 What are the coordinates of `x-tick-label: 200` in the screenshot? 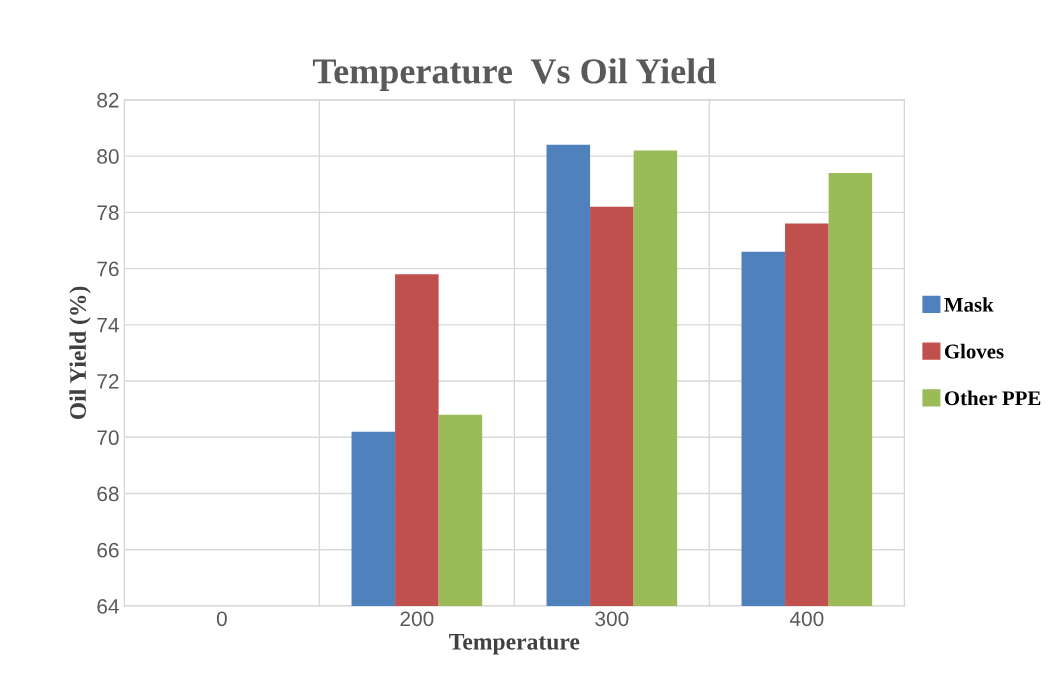 It's located at (417, 619).